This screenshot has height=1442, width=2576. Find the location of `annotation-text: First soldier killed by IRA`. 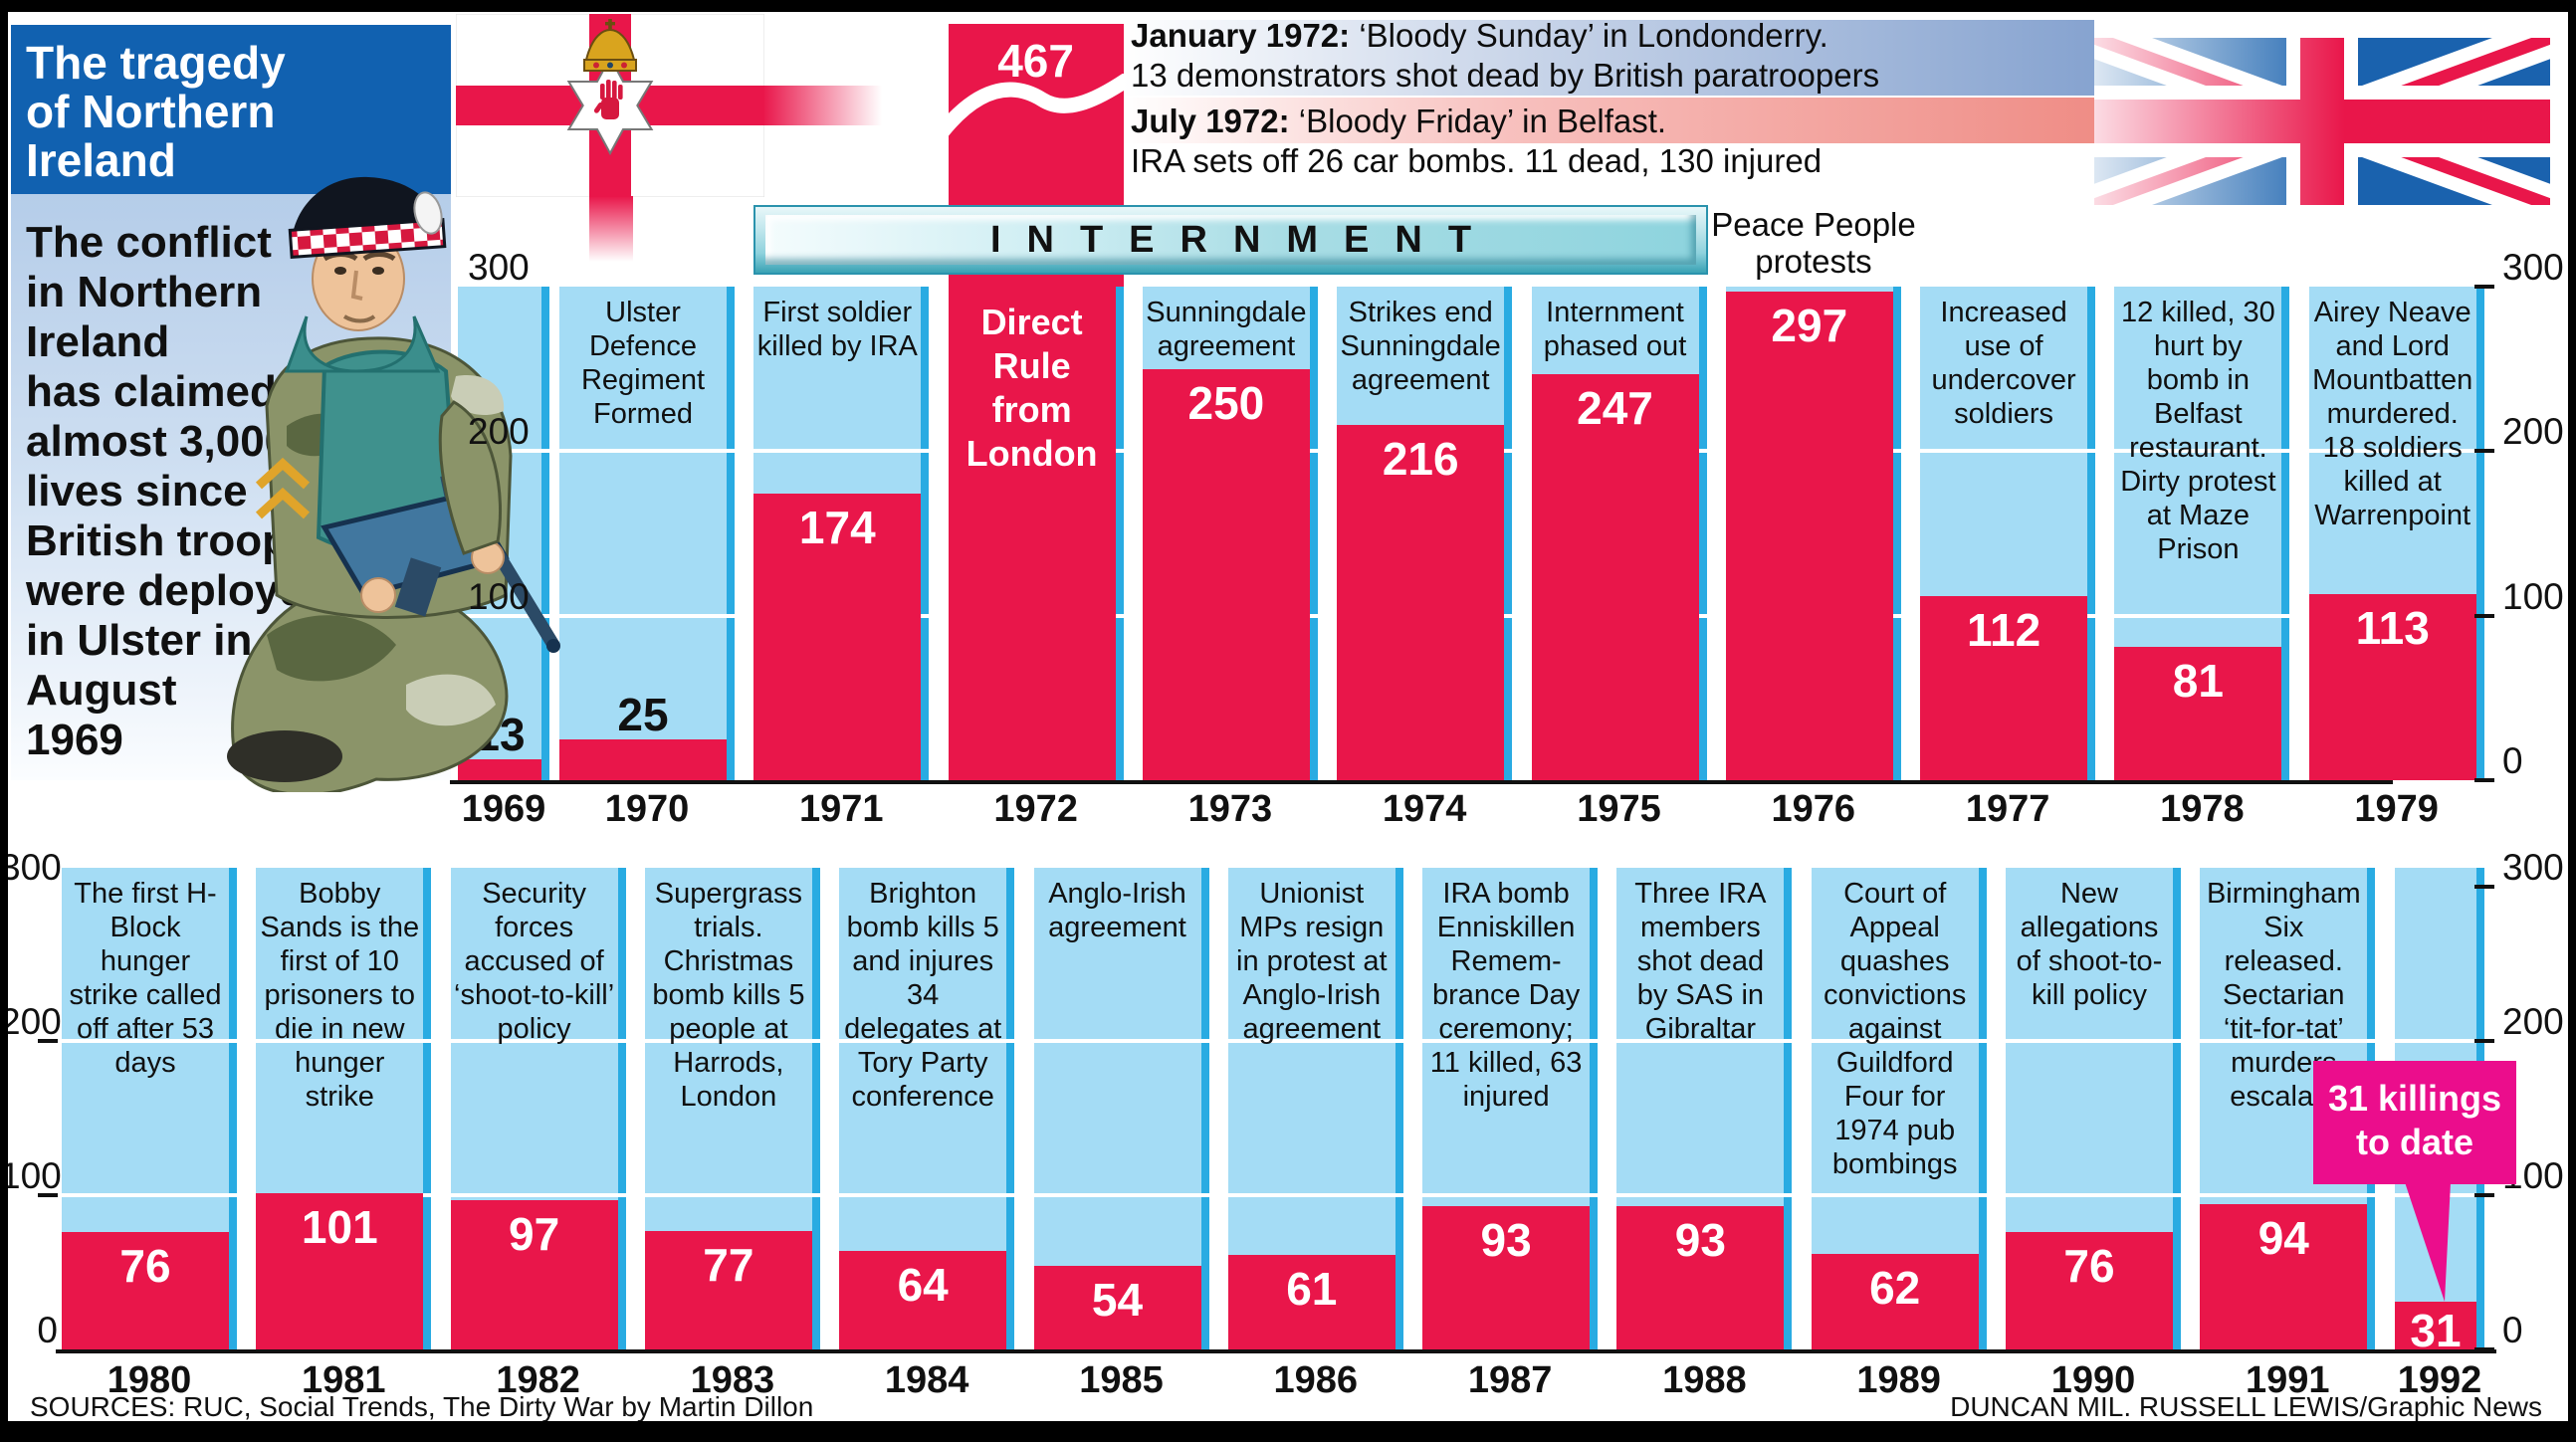

annotation-text: First soldier killed by IRA is located at coordinates (837, 329).